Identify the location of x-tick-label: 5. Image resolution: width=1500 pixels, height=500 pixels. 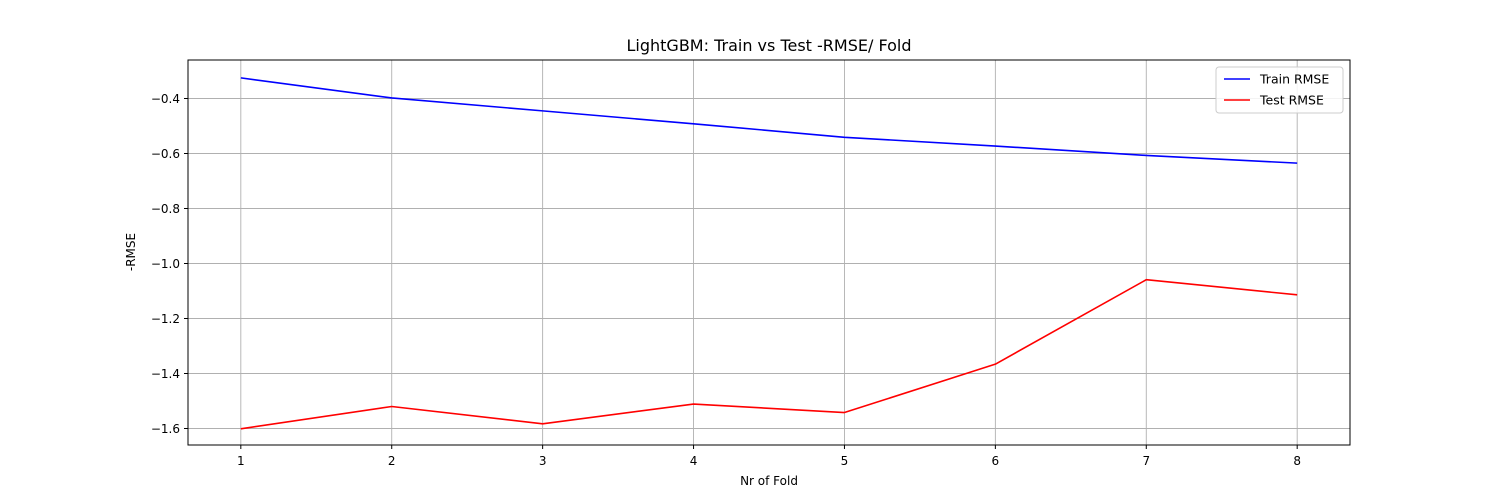
(845, 461).